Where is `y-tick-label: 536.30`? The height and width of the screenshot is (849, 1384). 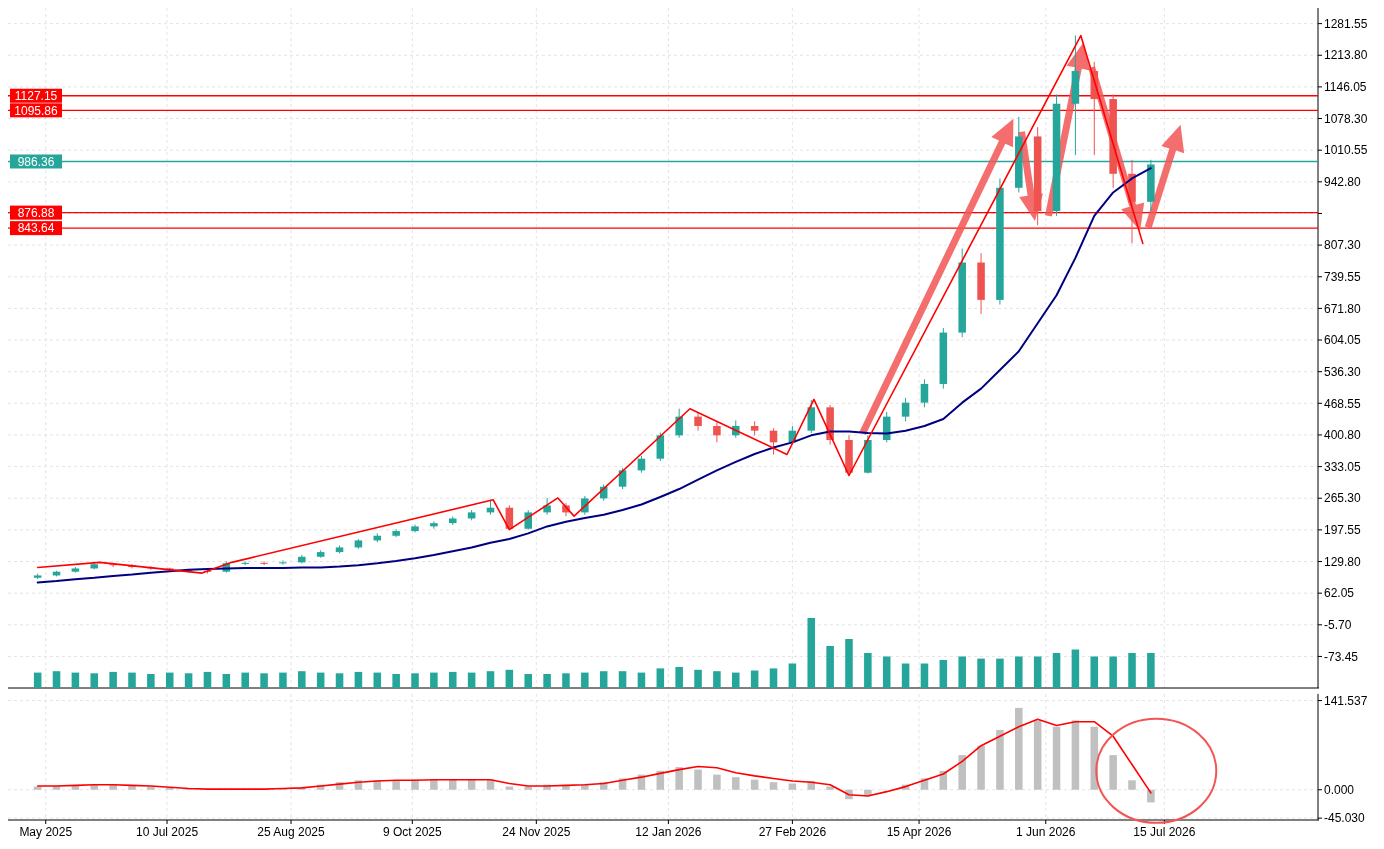 y-tick-label: 536.30 is located at coordinates (1343, 371).